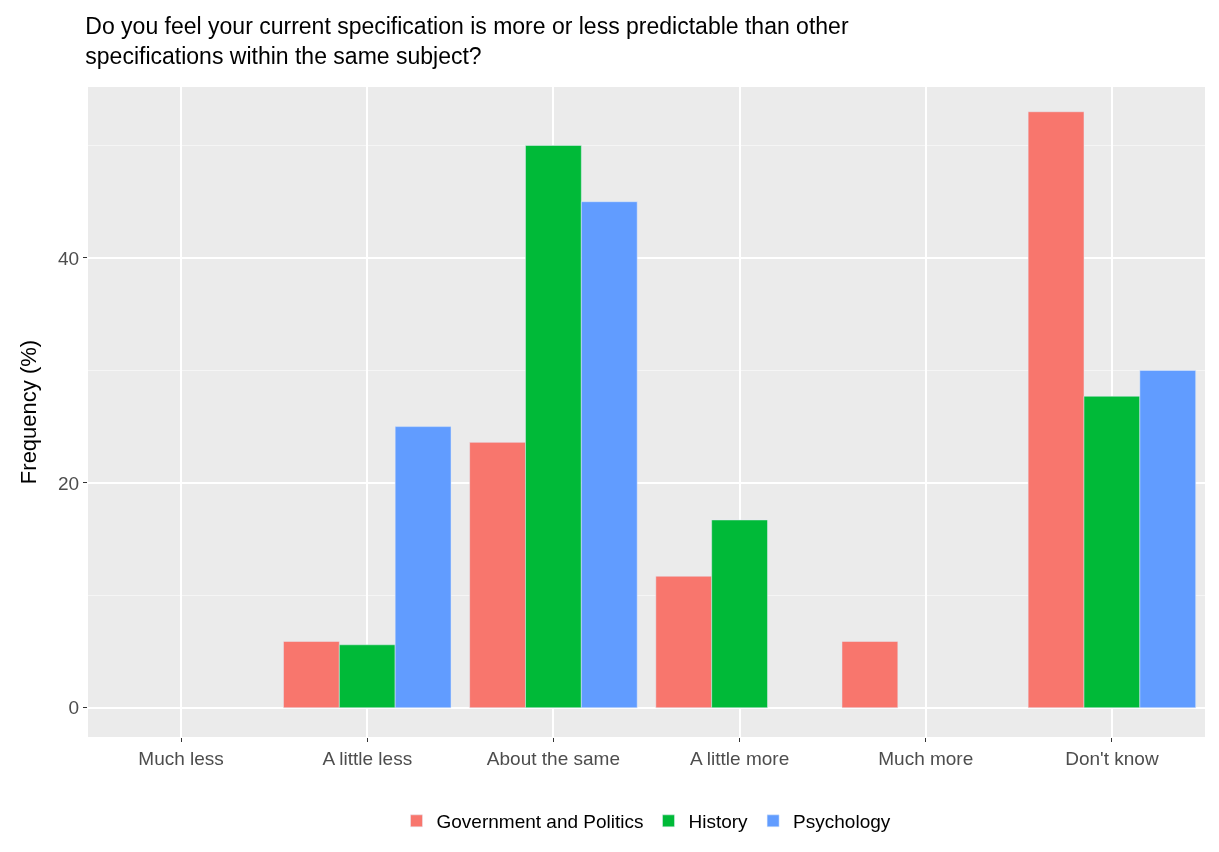 This screenshot has height=852, width=1219. I want to click on chart-title: Do you feel your current specification is more or less predictable than other specifications within the same subject?, so click(467, 41).